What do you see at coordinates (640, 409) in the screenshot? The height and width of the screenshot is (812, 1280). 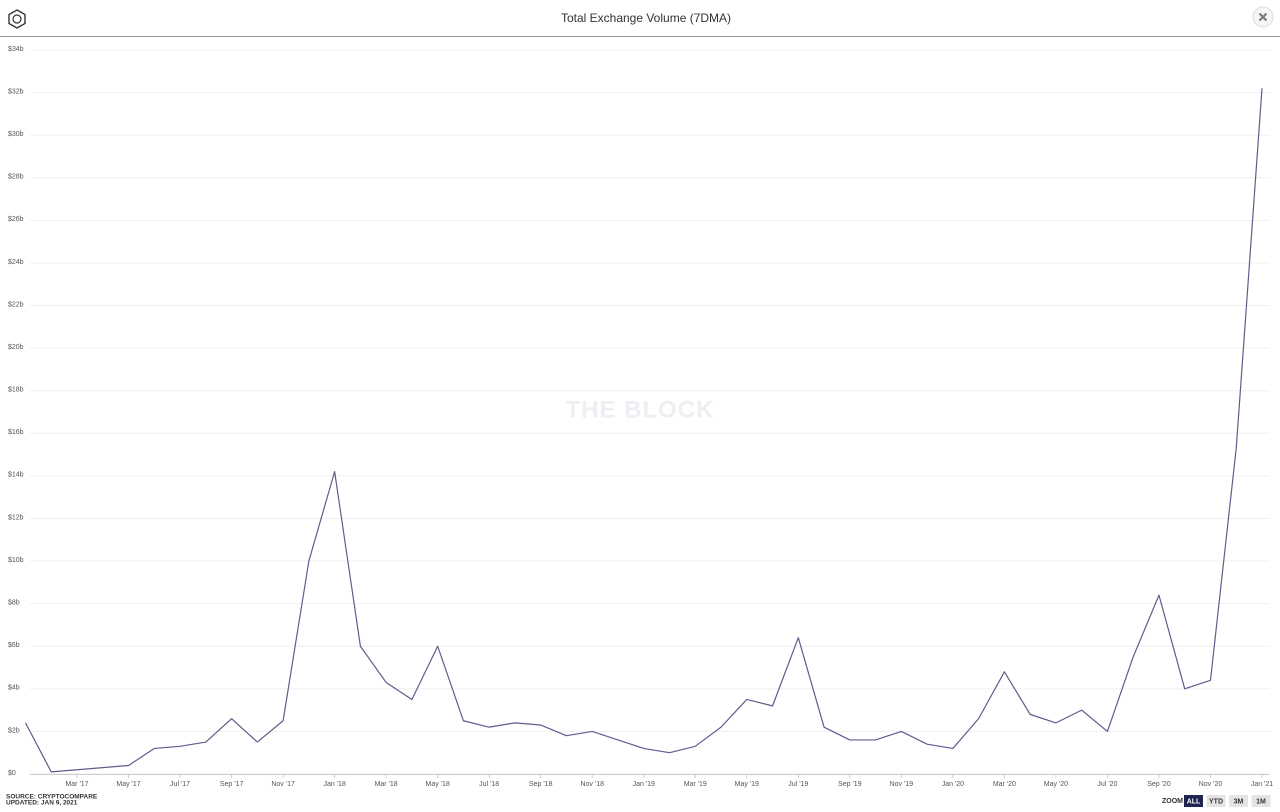 I see `watermark: THE BLOCK` at bounding box center [640, 409].